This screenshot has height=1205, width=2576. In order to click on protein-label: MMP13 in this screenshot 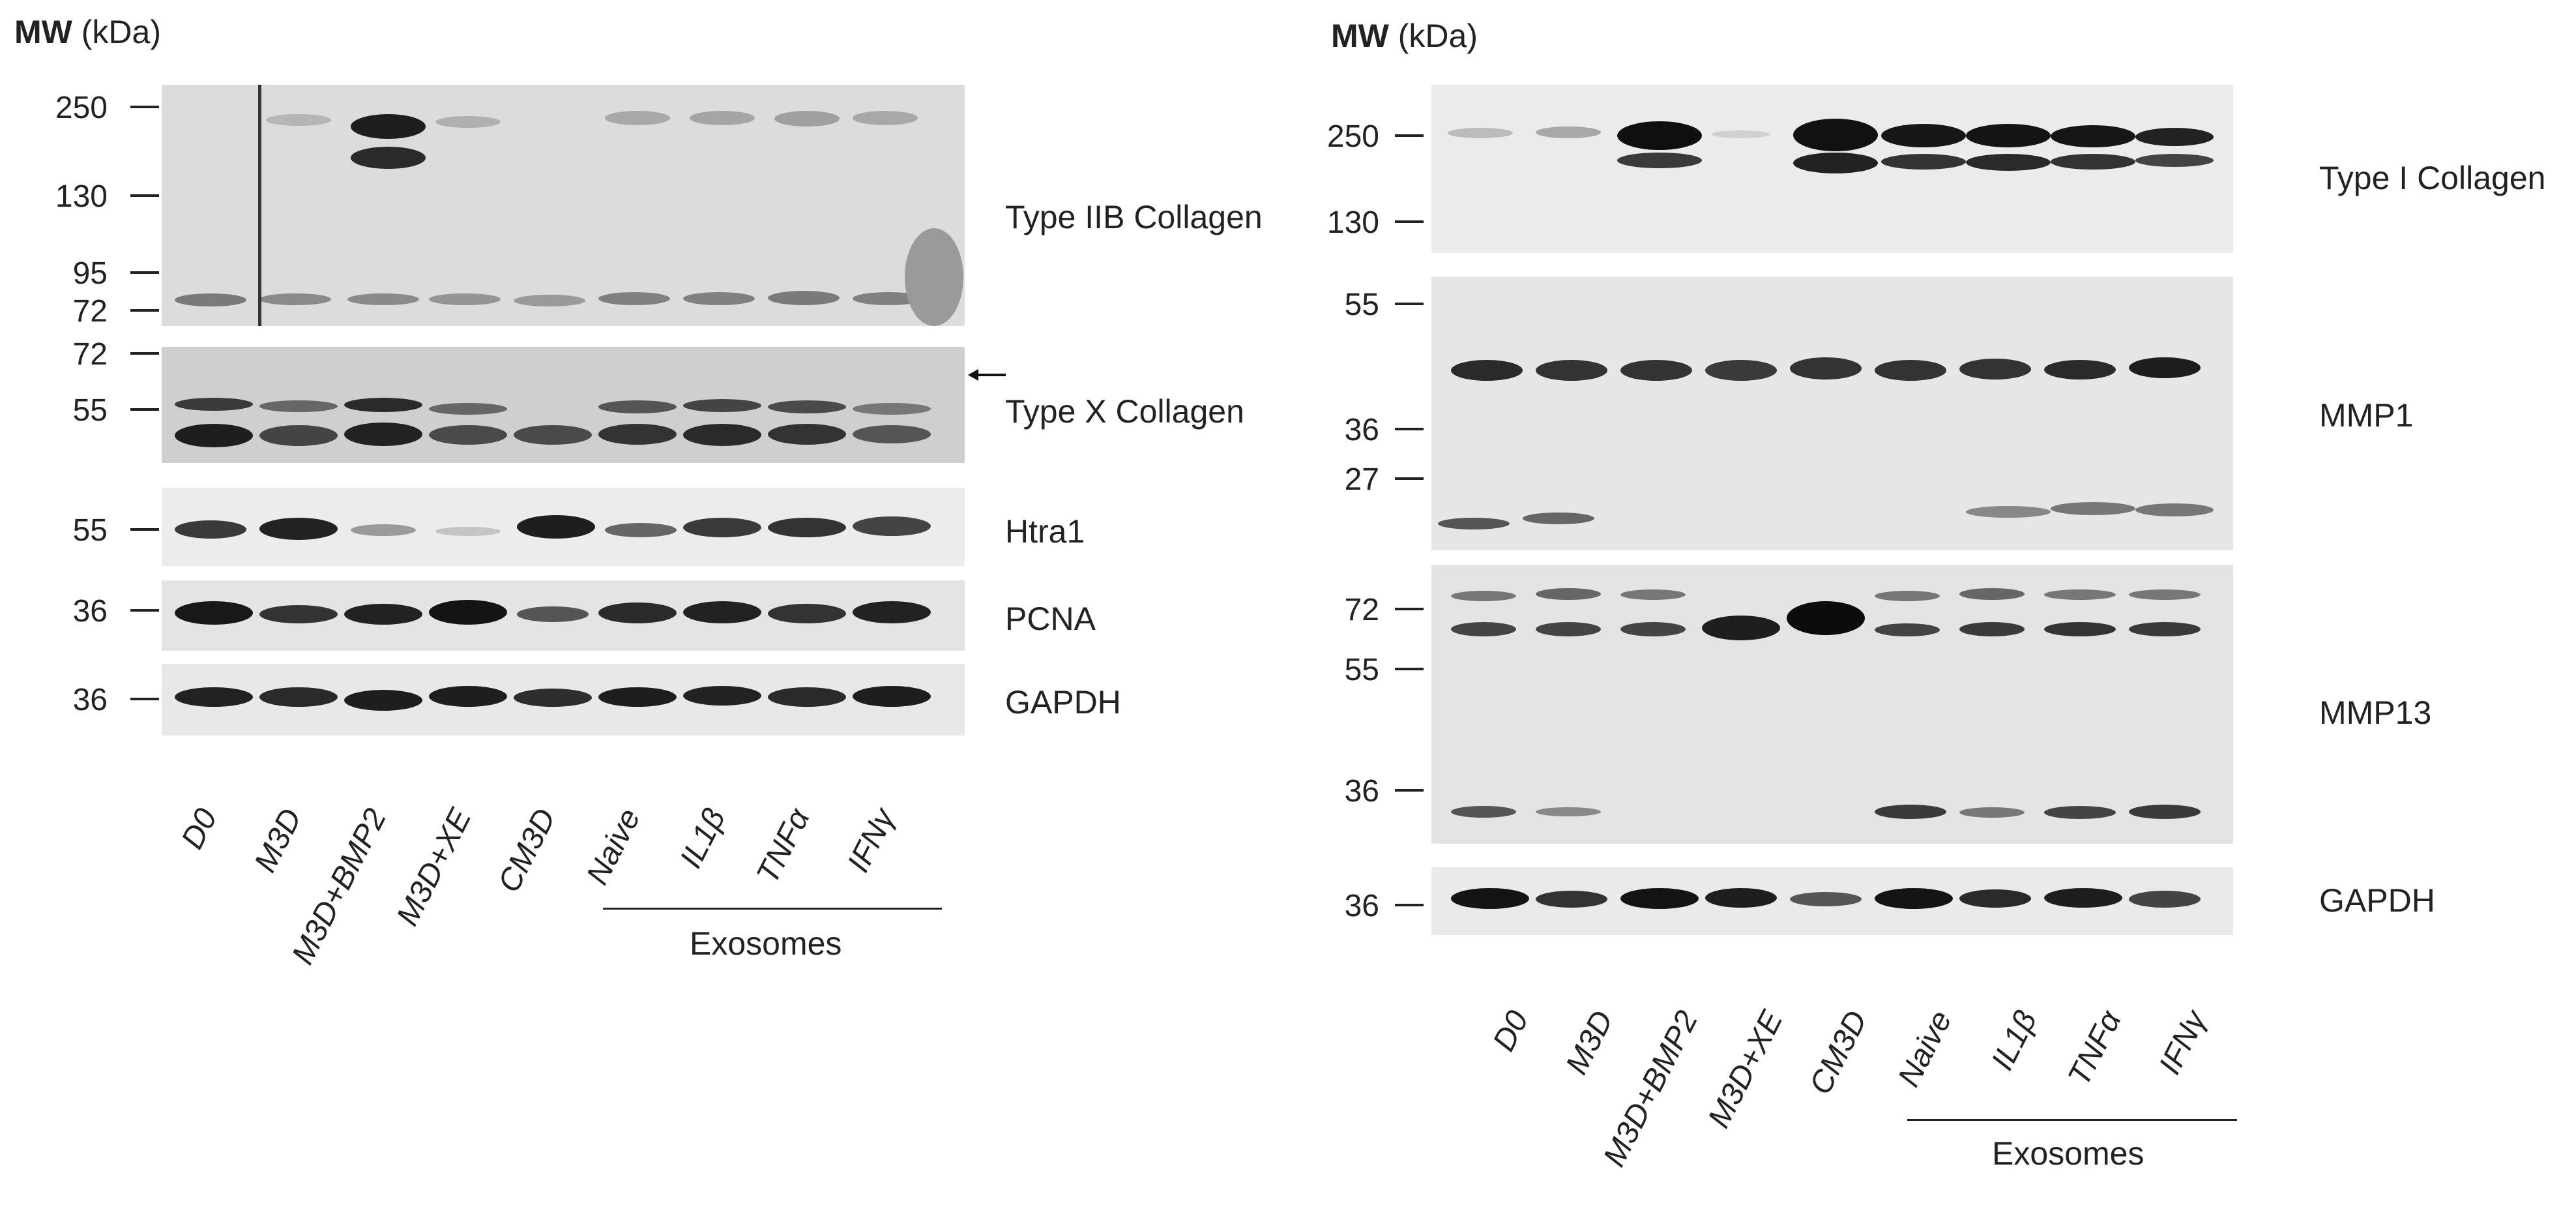, I will do `click(2375, 713)`.